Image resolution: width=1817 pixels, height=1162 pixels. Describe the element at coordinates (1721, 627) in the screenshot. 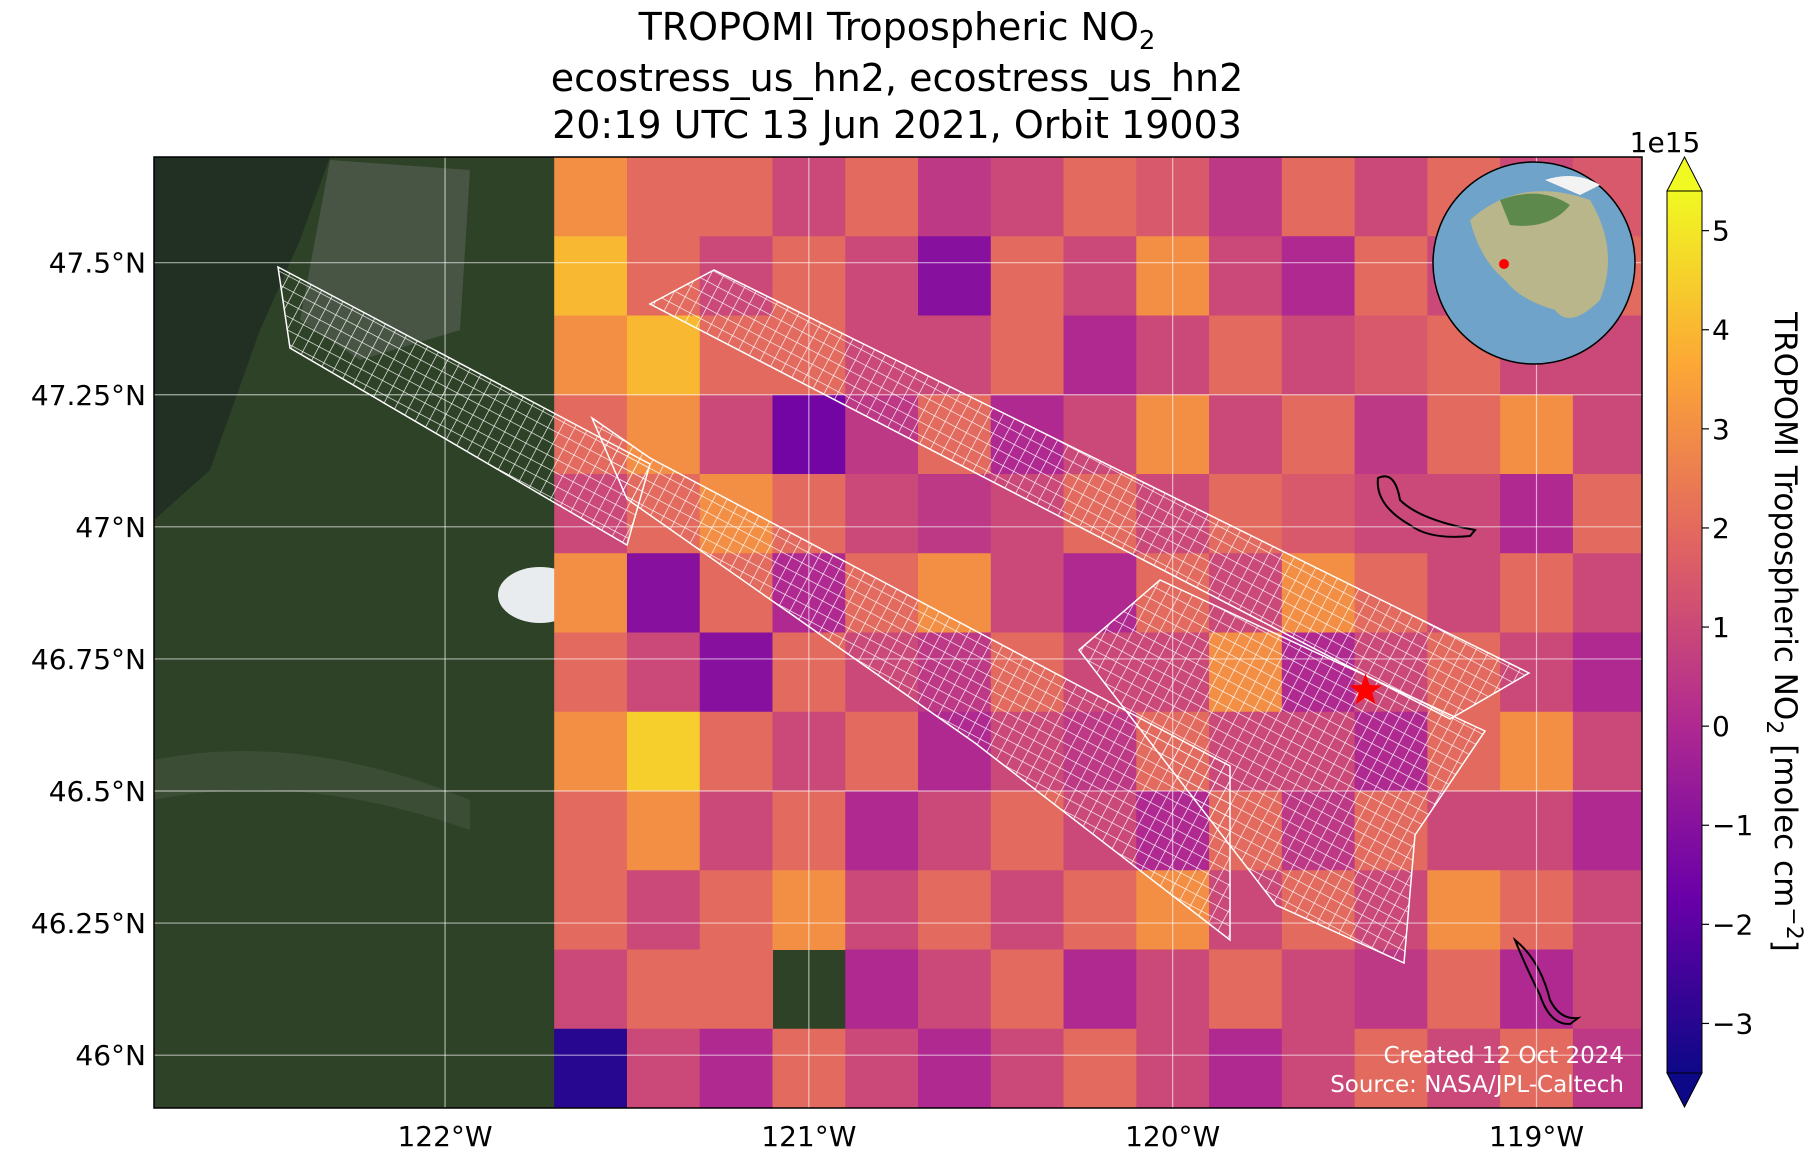

I see `colorbar-tick-label: 1` at that location.